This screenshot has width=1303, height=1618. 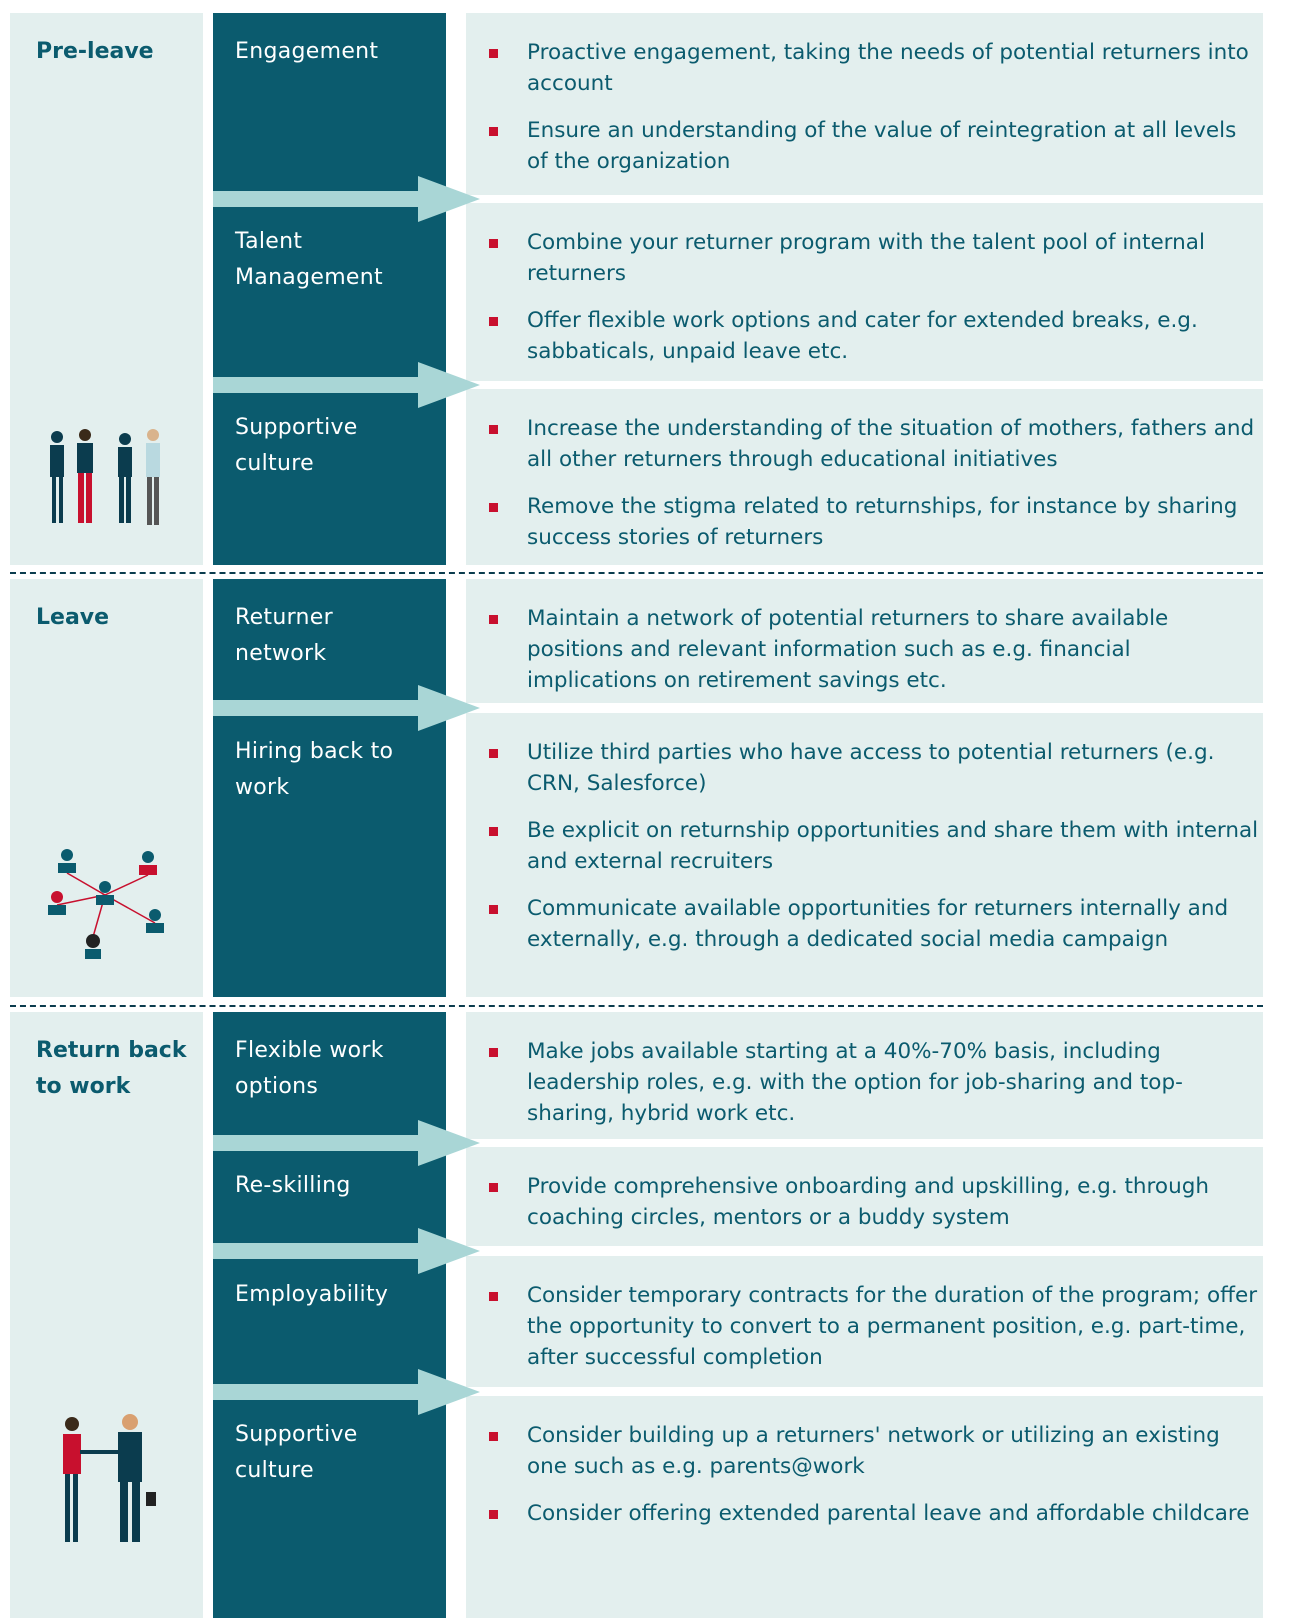 I want to click on category-label: Employability, so click(x=312, y=1294).